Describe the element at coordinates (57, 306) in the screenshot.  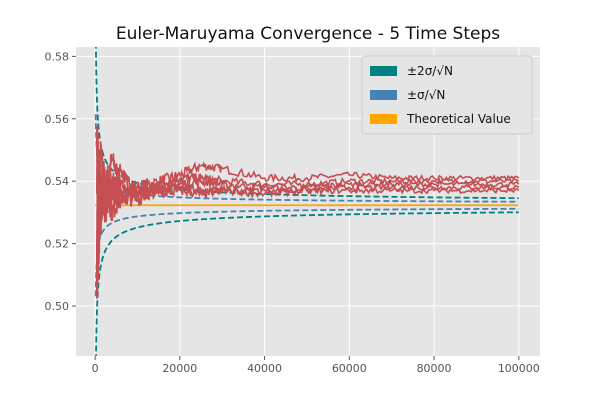
I see `y-tick-label: 0.50` at that location.